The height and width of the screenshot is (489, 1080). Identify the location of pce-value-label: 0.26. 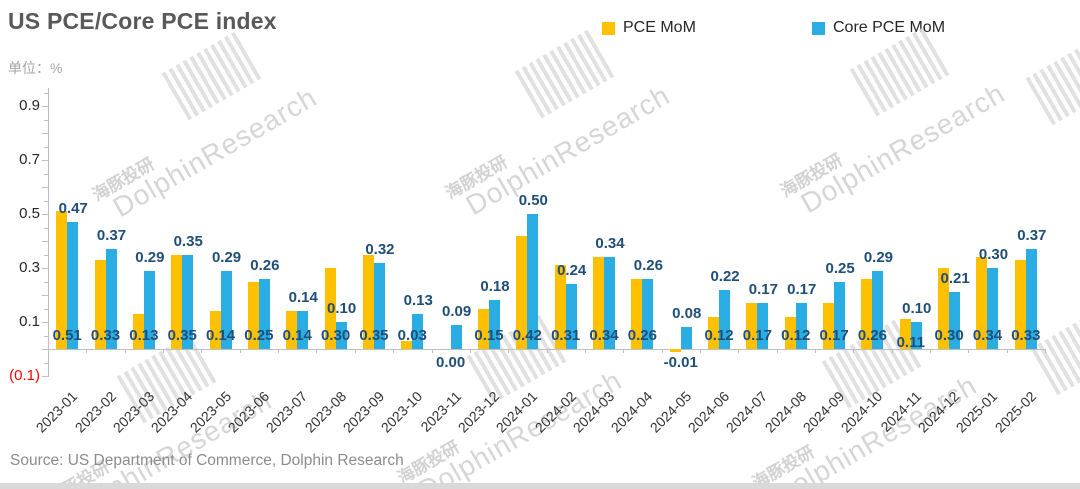
(642, 335).